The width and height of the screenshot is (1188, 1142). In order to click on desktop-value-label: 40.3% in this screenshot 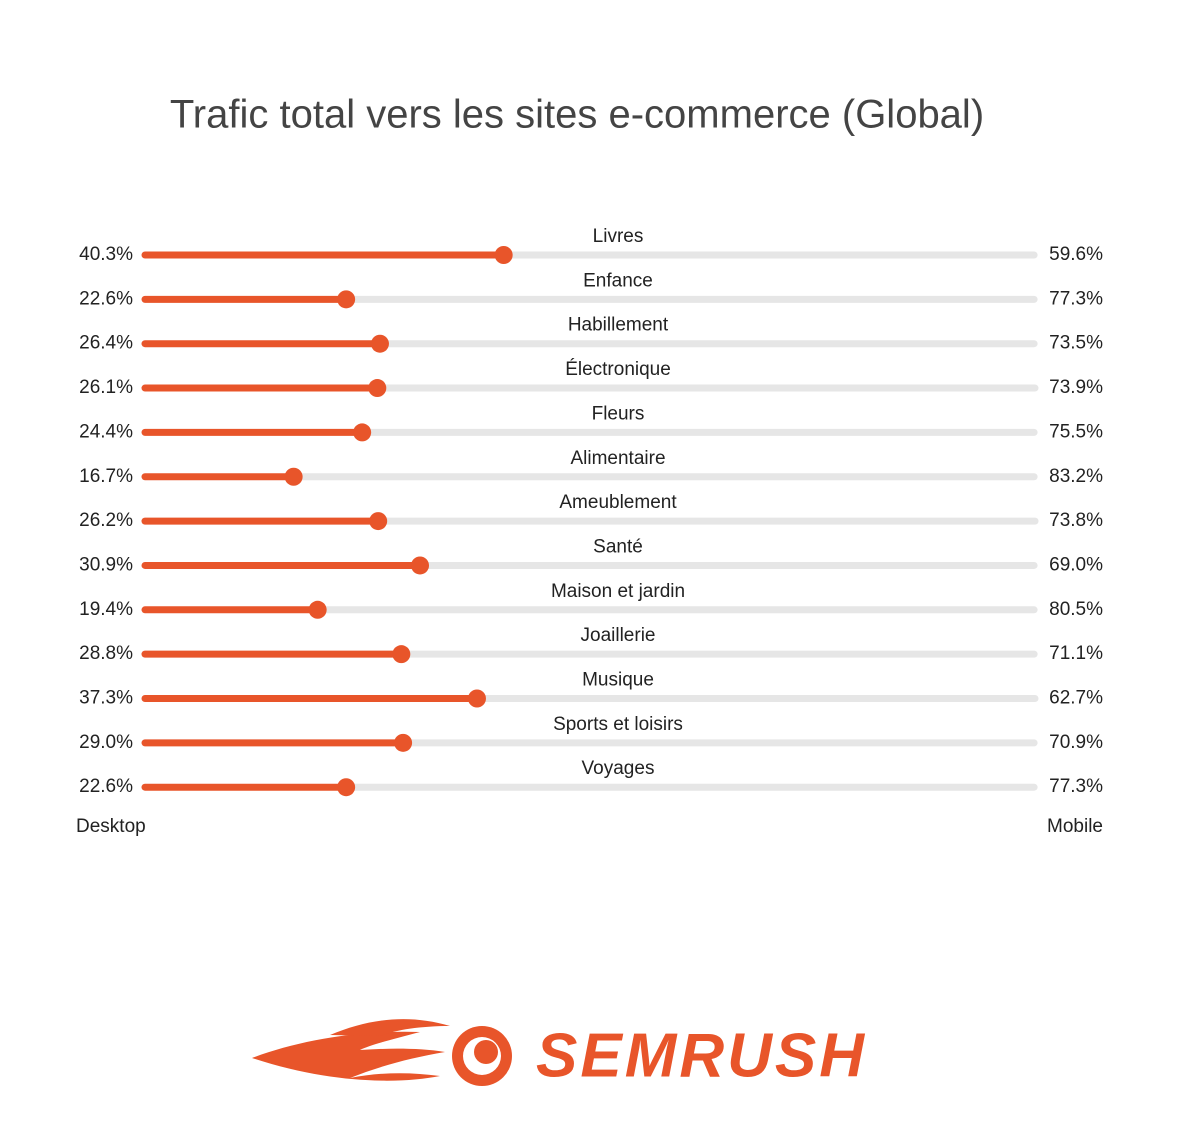, I will do `click(106, 254)`.